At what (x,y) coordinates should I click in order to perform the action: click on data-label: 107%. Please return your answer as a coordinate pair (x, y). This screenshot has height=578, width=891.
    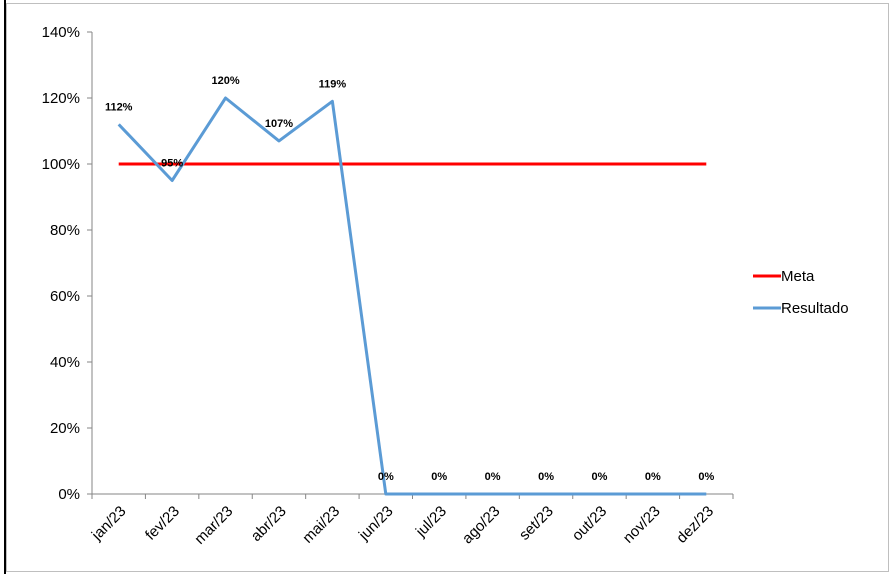
    Looking at the image, I should click on (279, 124).